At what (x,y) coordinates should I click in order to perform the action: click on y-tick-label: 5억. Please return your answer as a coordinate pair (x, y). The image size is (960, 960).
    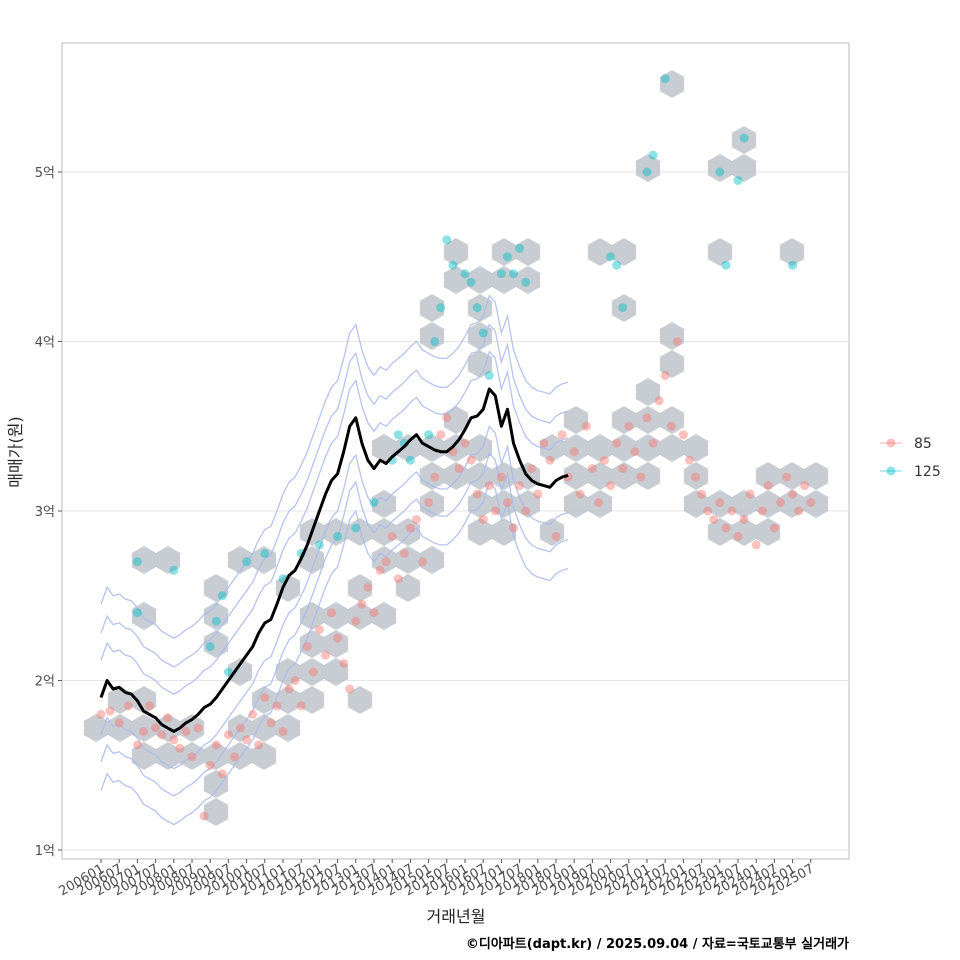
    Looking at the image, I should click on (45, 173).